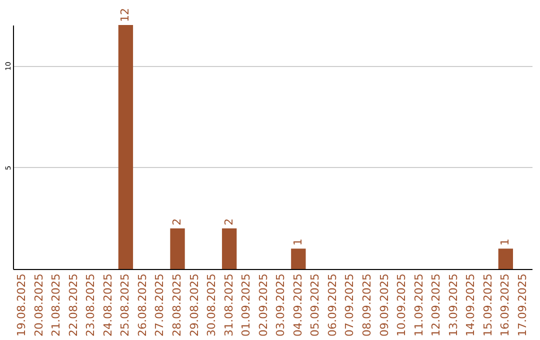 The height and width of the screenshot is (340, 540). What do you see at coordinates (56, 305) in the screenshot?
I see `x-tick-label: 21.08.2025` at bounding box center [56, 305].